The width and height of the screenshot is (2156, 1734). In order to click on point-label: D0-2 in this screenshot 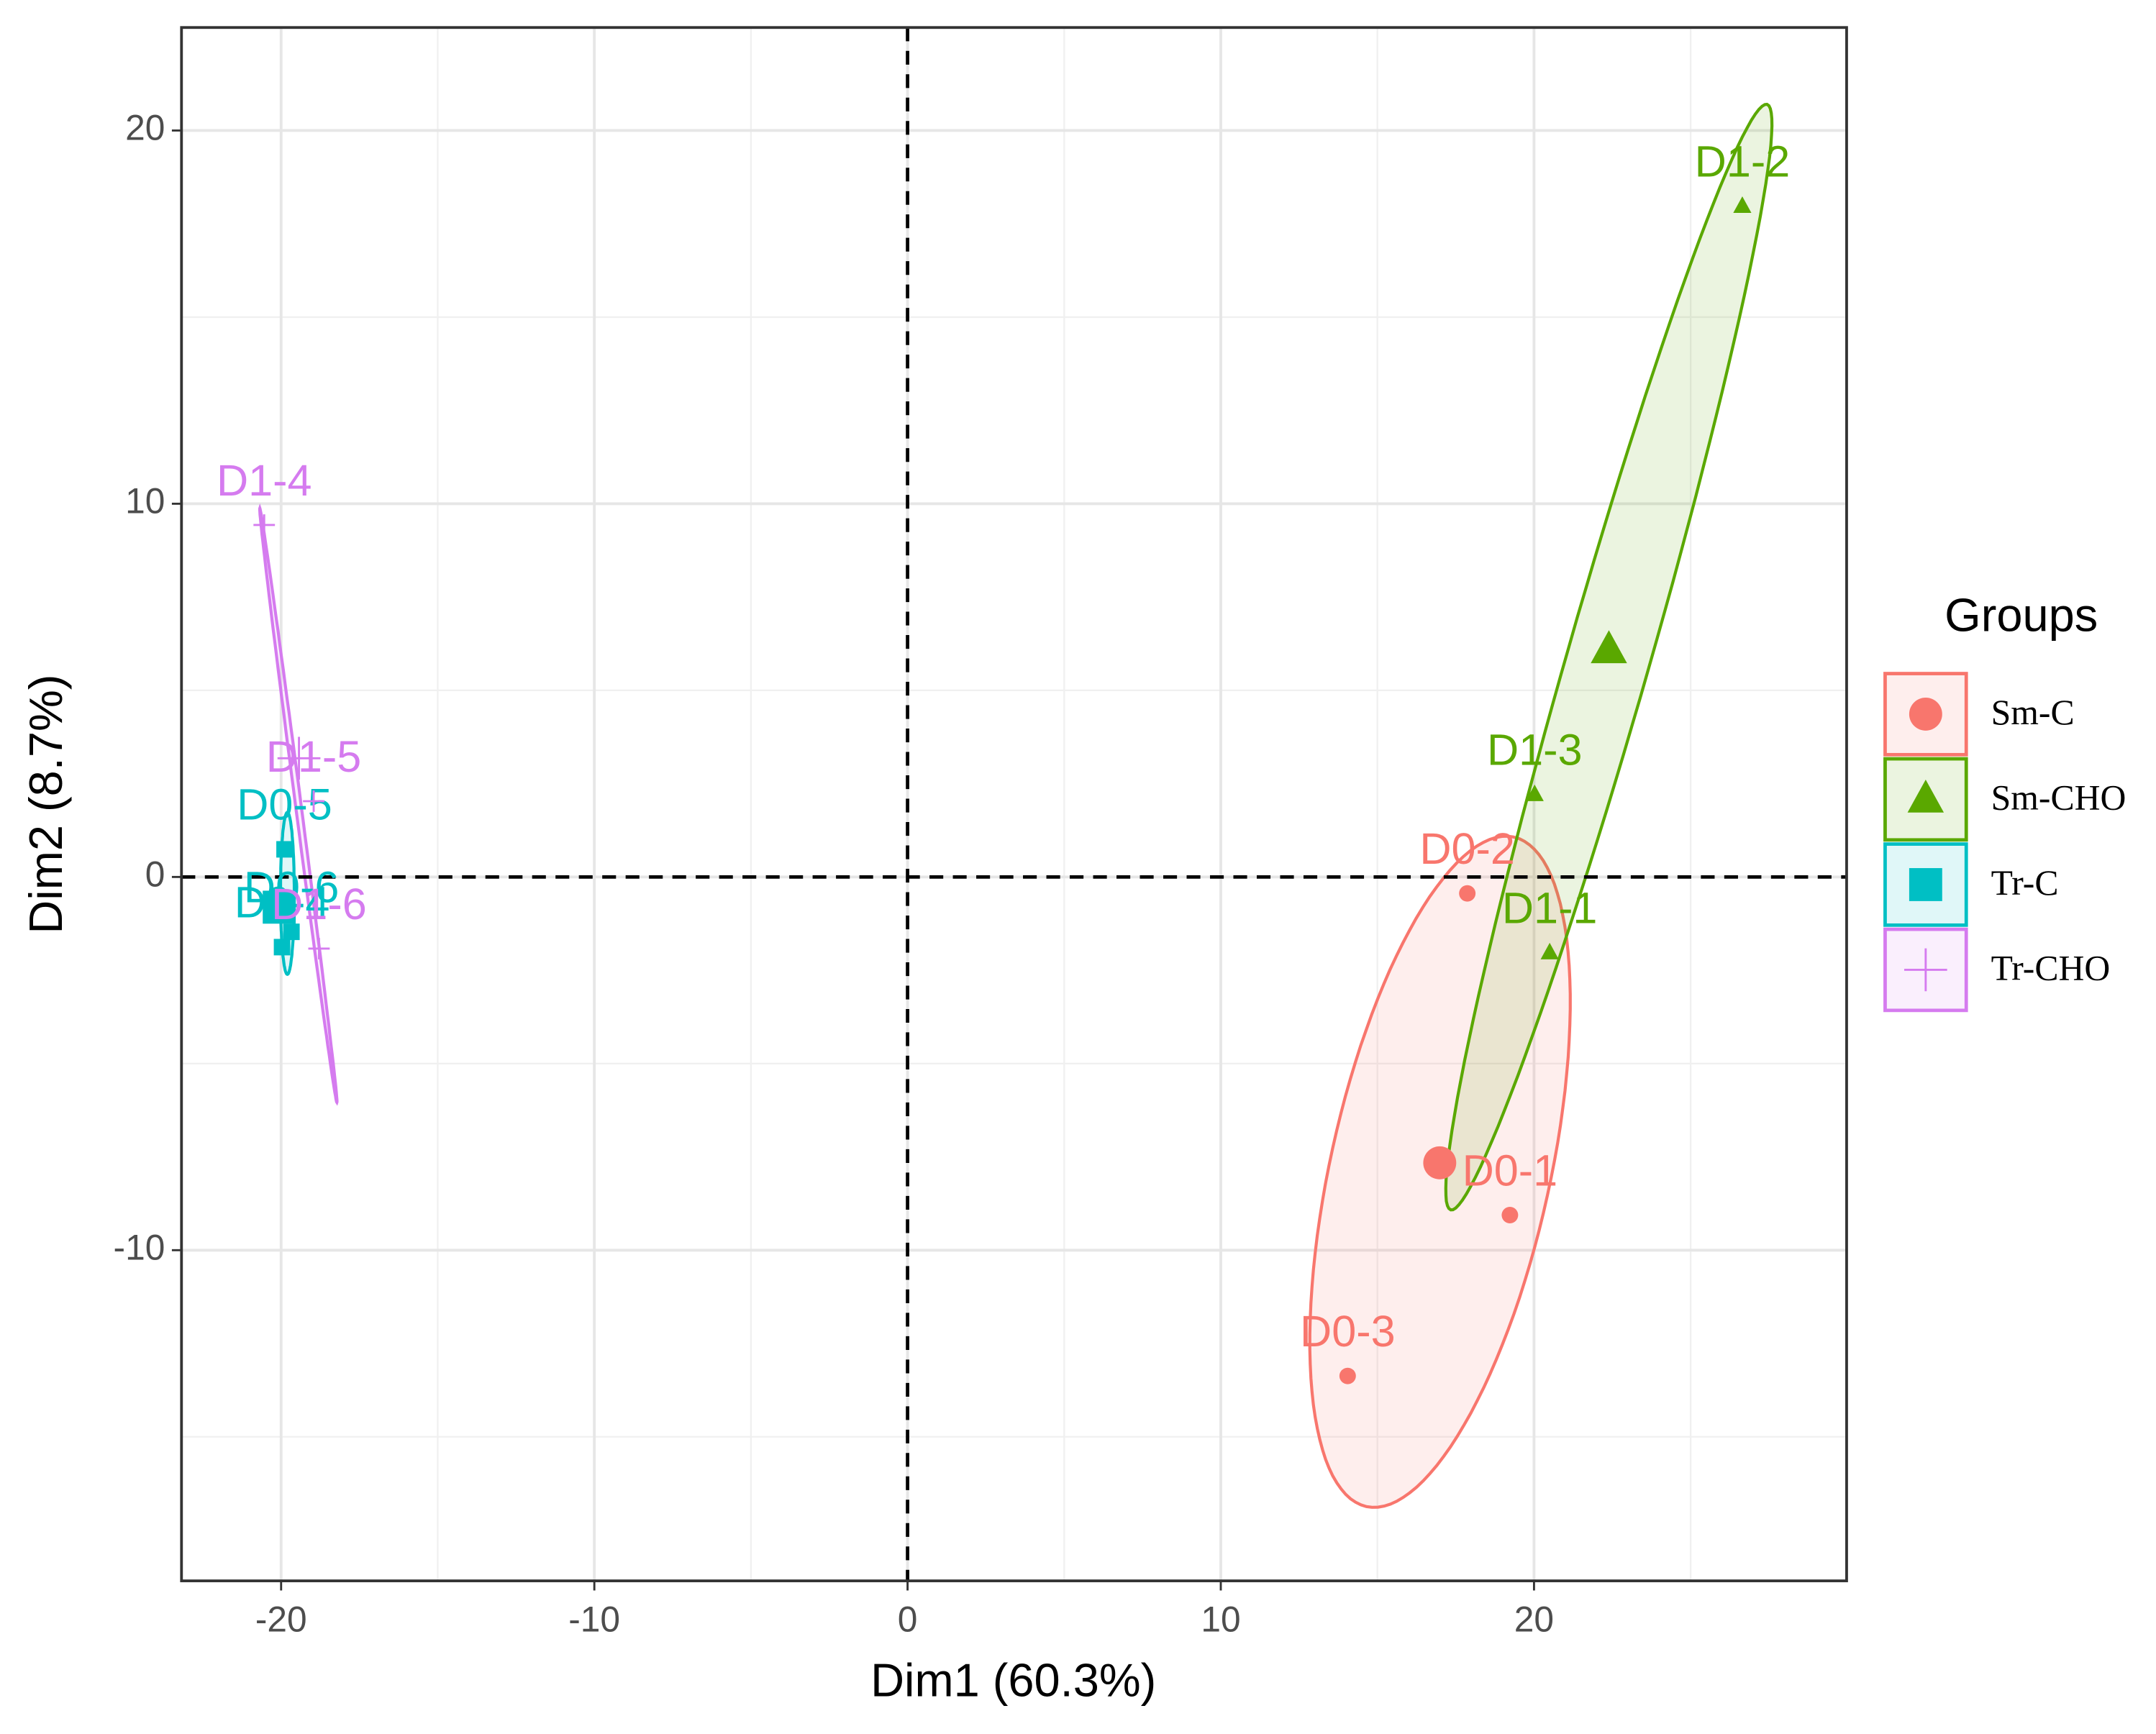, I will do `click(1467, 848)`.